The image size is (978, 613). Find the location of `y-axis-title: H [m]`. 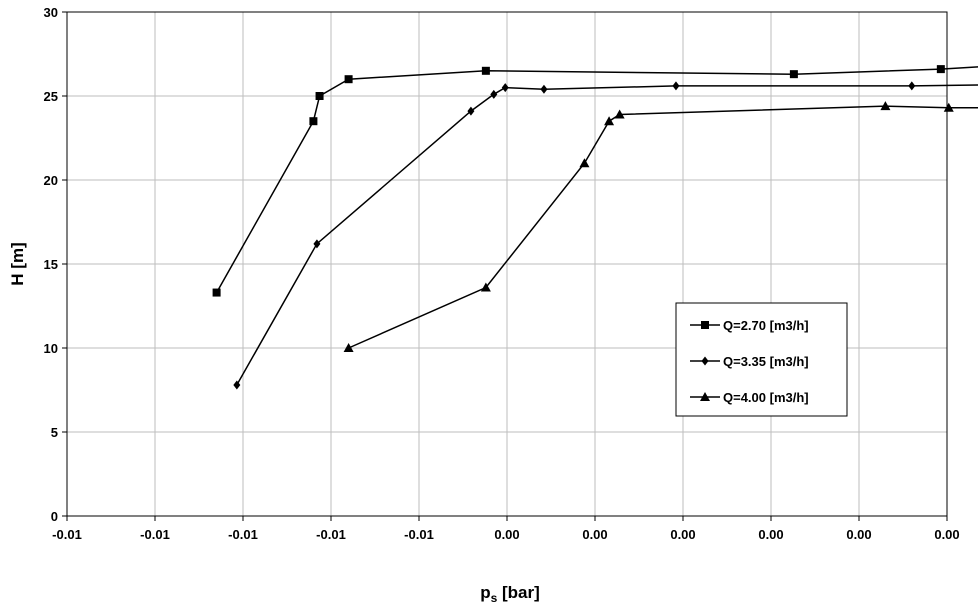

y-axis-title: H [m] is located at coordinates (17, 263).